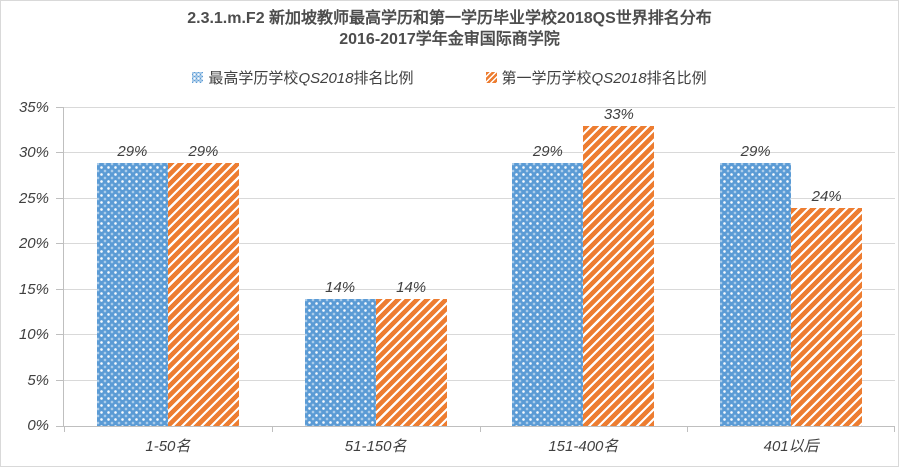 The image size is (899, 467). What do you see at coordinates (311, 78) in the screenshot?
I see `legend-label-highest-degree: 最高学历学校QS2018排名比例` at bounding box center [311, 78].